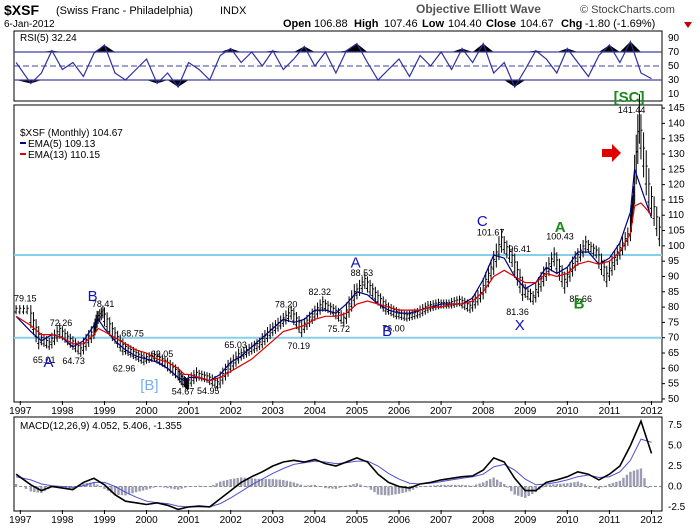  I want to click on ema13-legend: EMA(13) 110.15, so click(64, 155).